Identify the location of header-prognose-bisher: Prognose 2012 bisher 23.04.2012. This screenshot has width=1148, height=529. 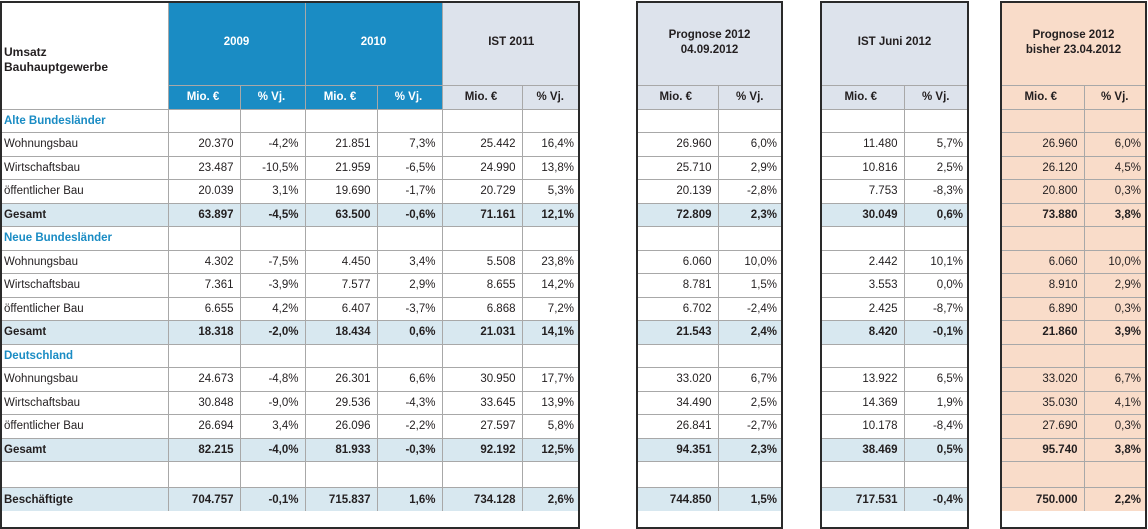
(1073, 43).